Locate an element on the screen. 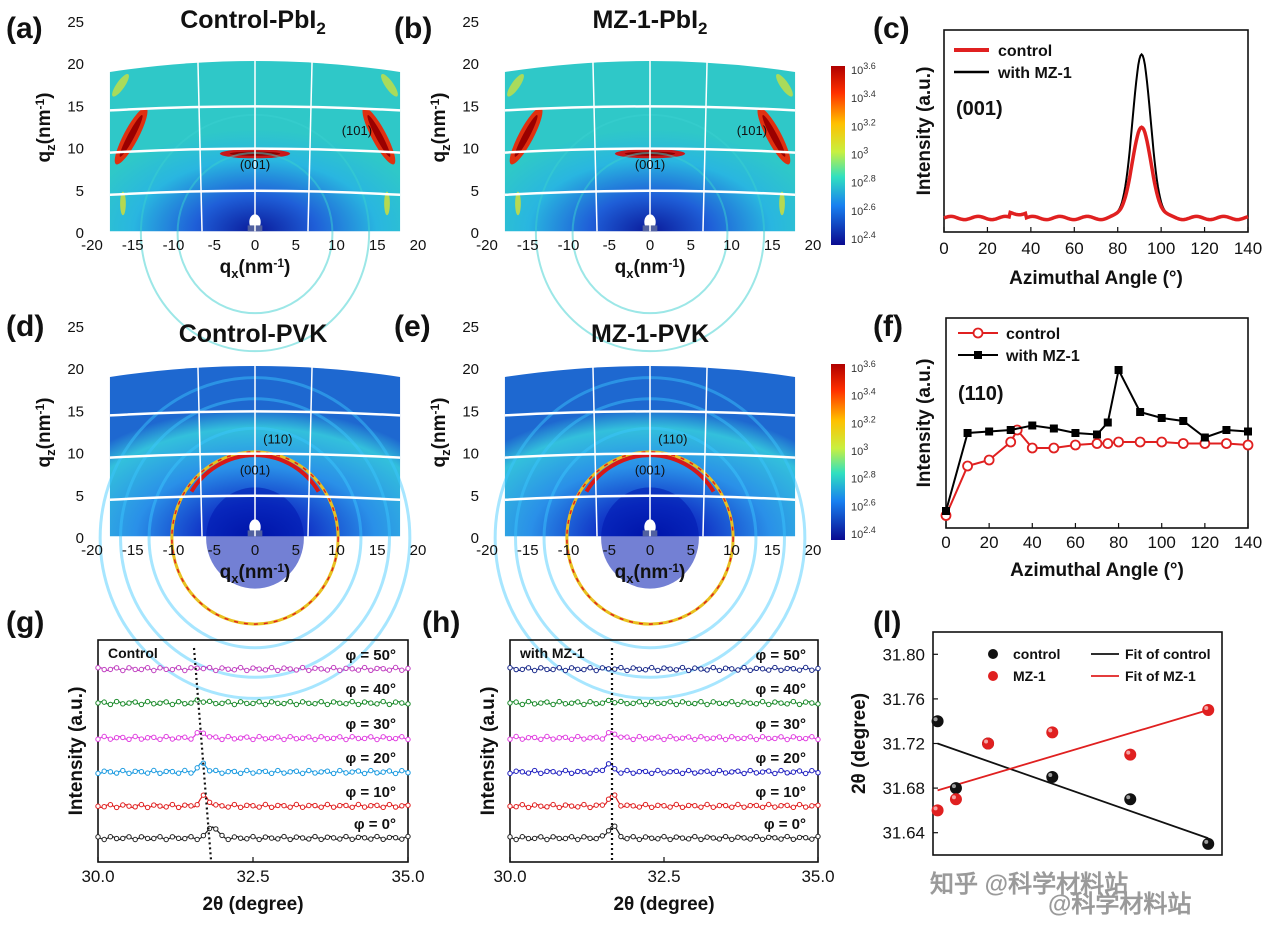  panel-label: (a) is located at coordinates (24, 28).